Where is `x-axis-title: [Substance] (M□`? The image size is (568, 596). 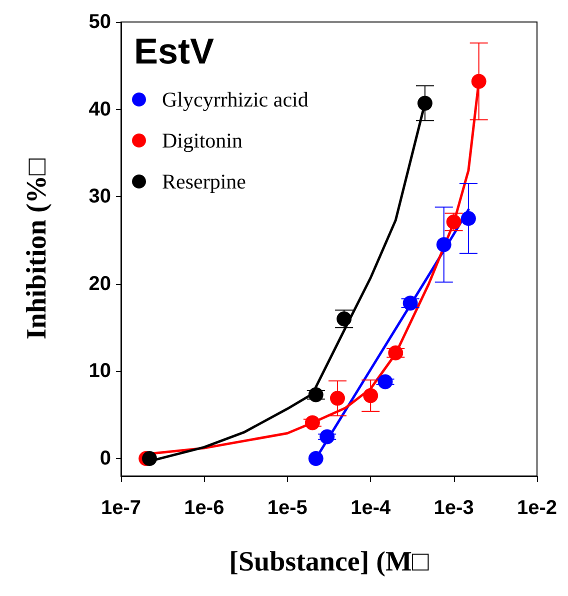
x-axis-title: [Substance] (M□ is located at coordinates (329, 562).